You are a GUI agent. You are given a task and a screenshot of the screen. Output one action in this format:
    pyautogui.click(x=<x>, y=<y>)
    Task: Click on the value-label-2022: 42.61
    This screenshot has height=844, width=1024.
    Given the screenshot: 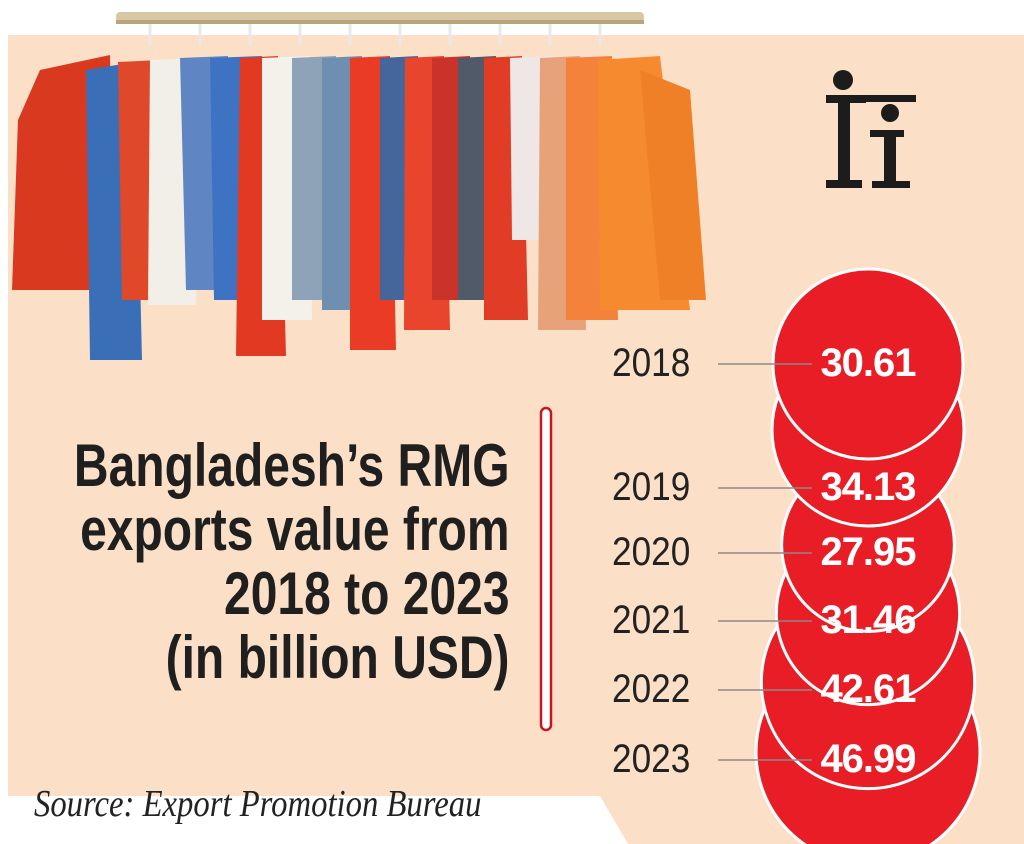 What is the action you would take?
    pyautogui.click(x=868, y=689)
    